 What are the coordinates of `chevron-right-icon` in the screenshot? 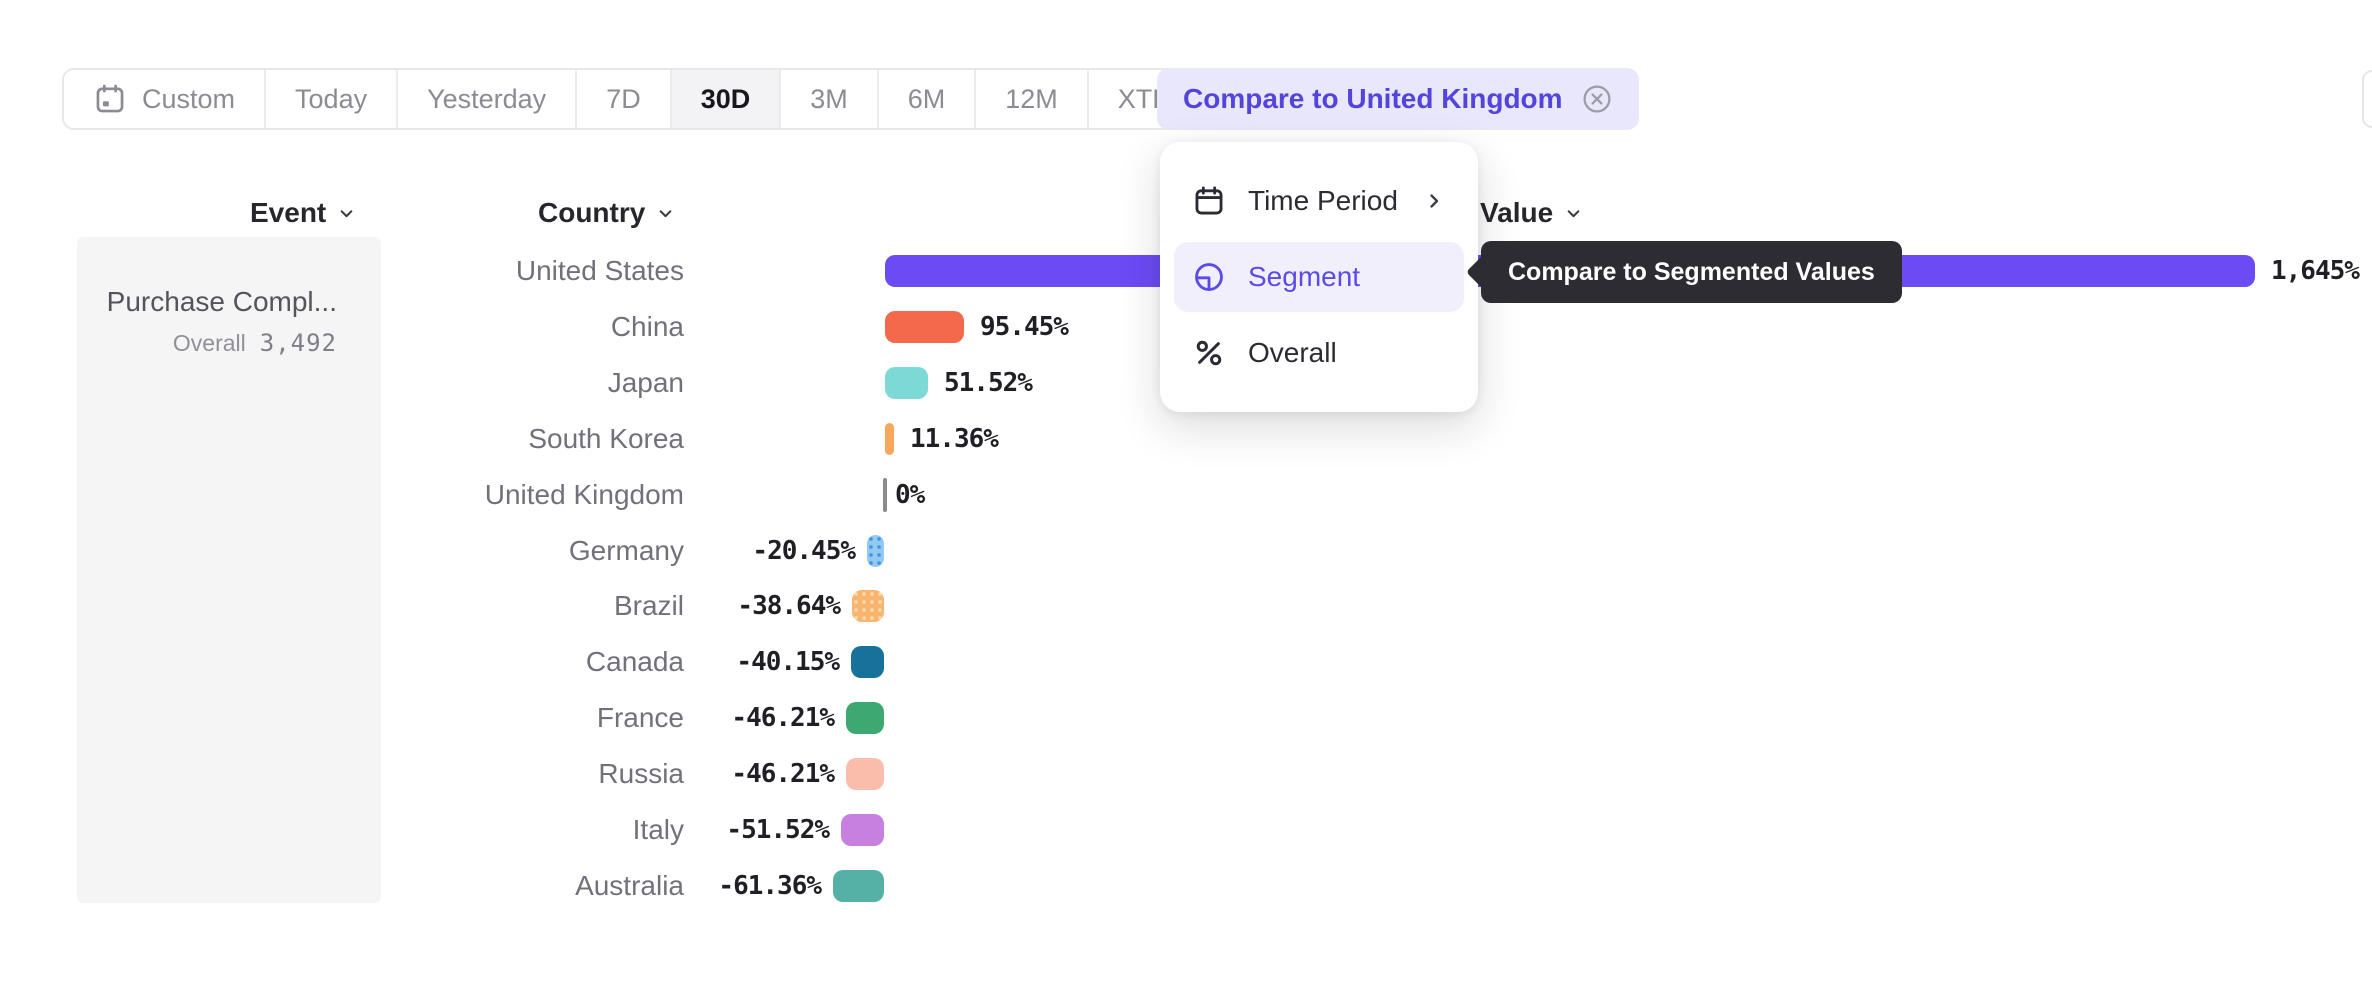 It's located at (1434, 201).